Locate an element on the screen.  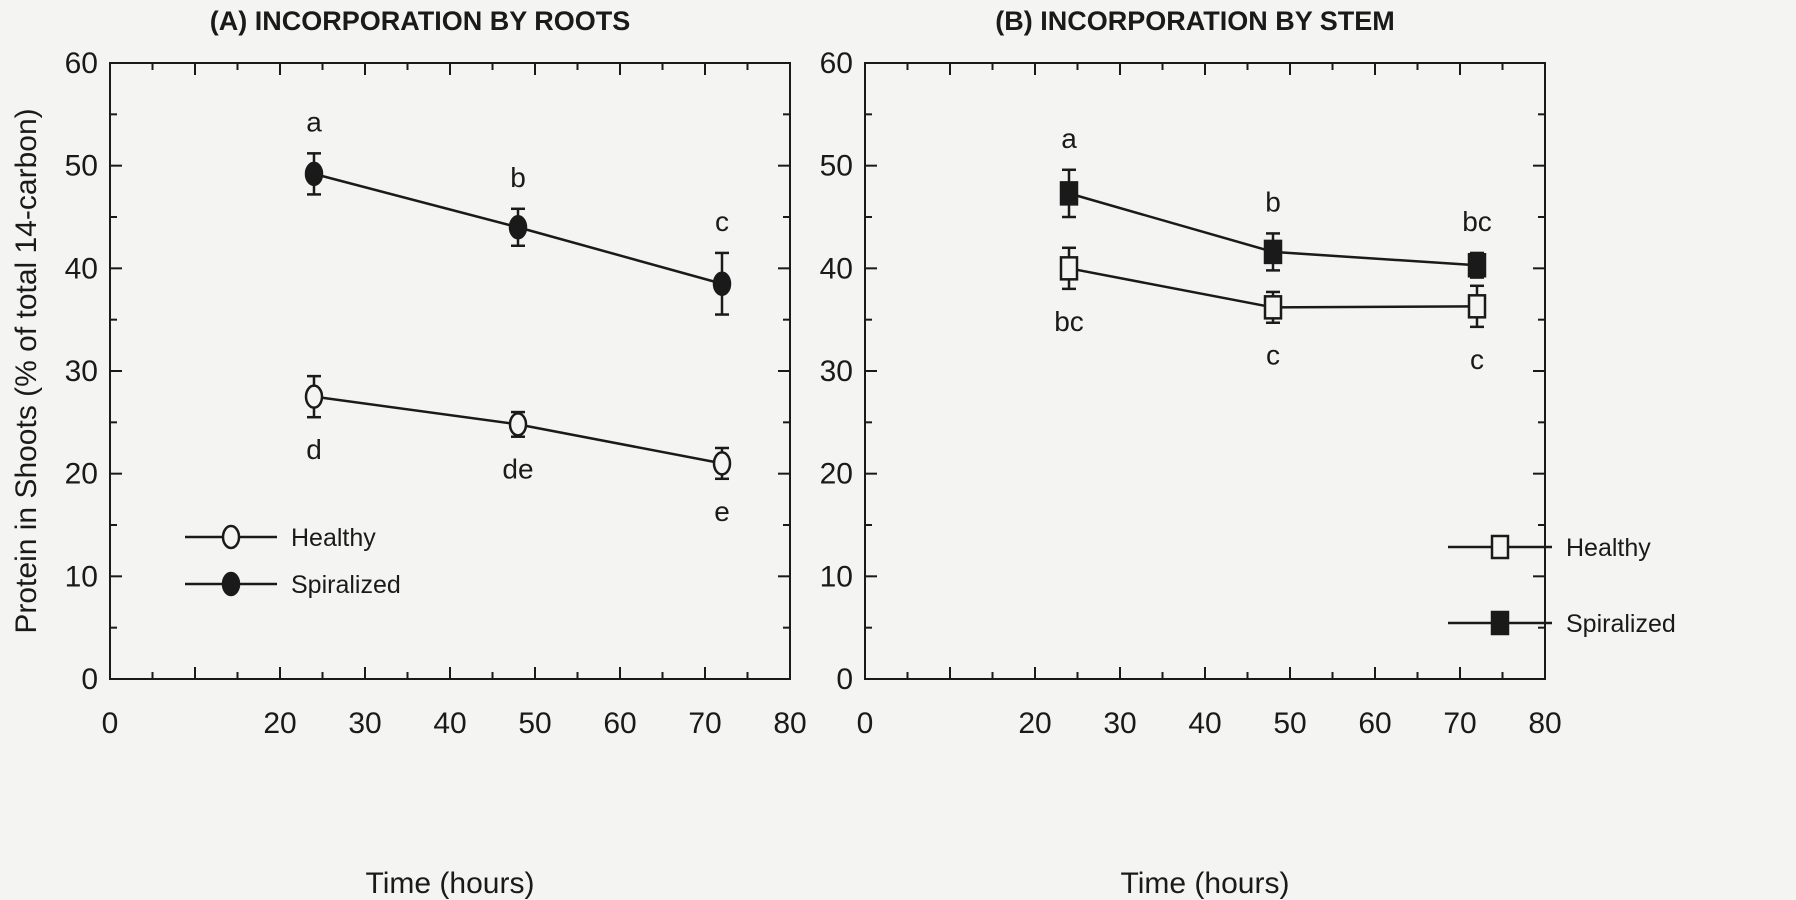
chart-title: (B) INCORPORATION BY STEM is located at coordinates (1195, 21).